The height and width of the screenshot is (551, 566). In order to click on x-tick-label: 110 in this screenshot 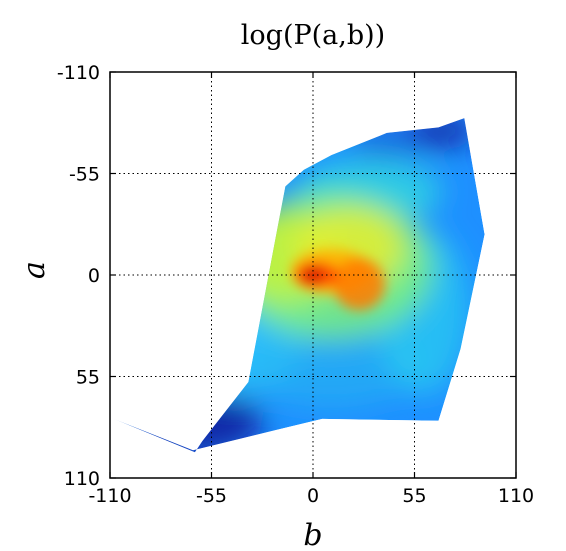, I will do `click(516, 496)`.